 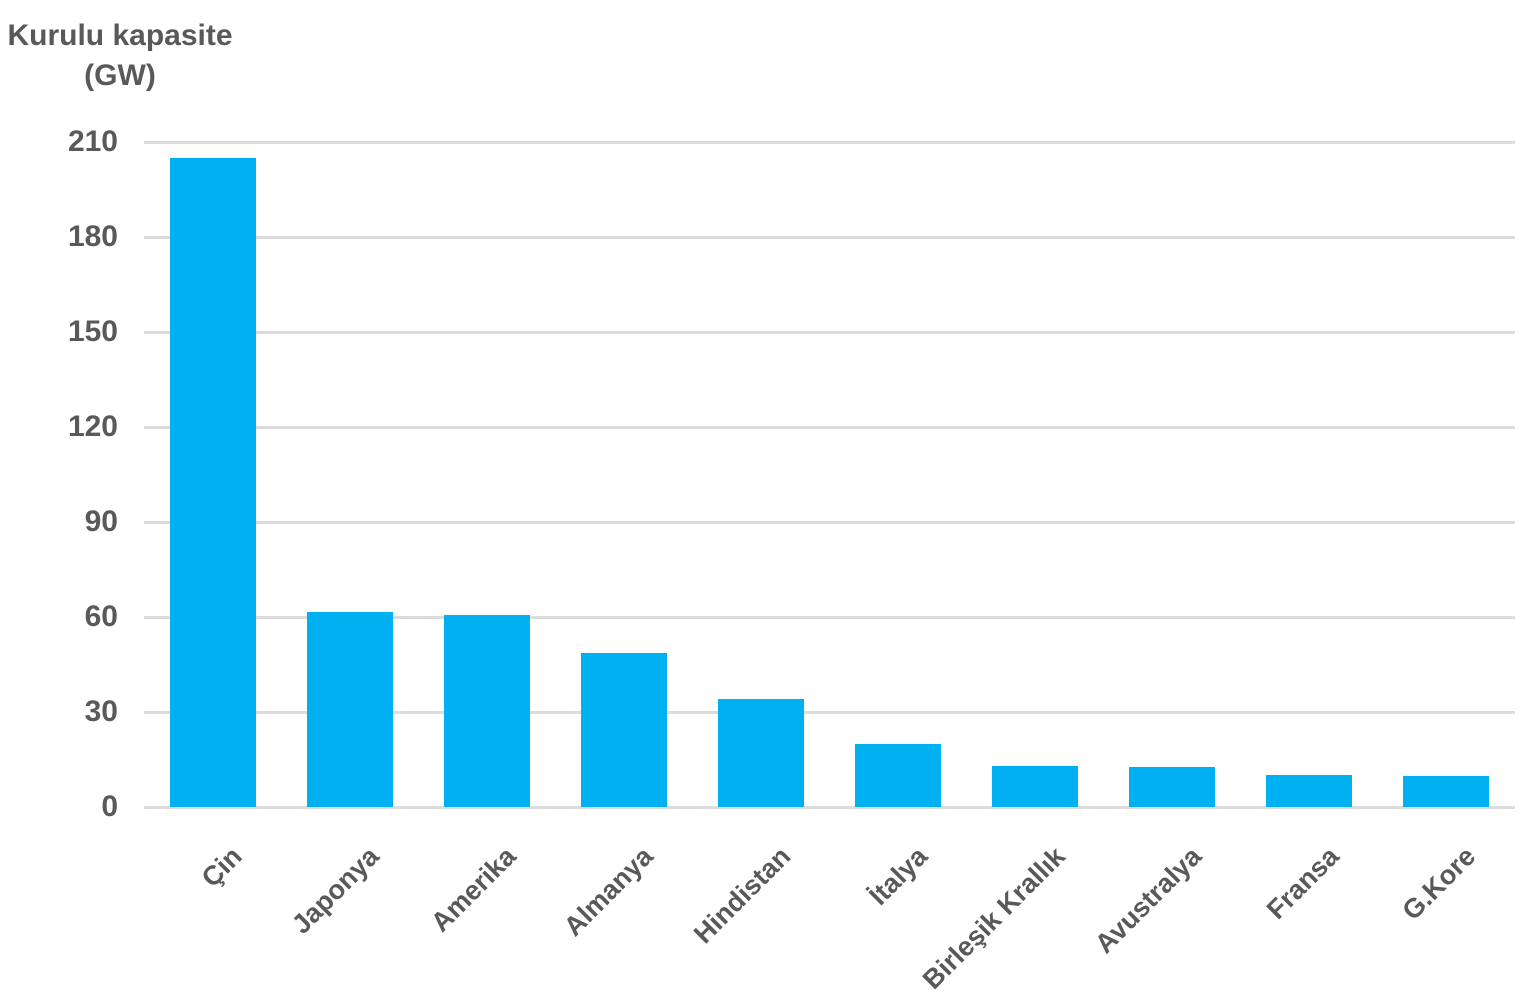 What do you see at coordinates (101, 616) in the screenshot?
I see `y-axis-tick-label: 60` at bounding box center [101, 616].